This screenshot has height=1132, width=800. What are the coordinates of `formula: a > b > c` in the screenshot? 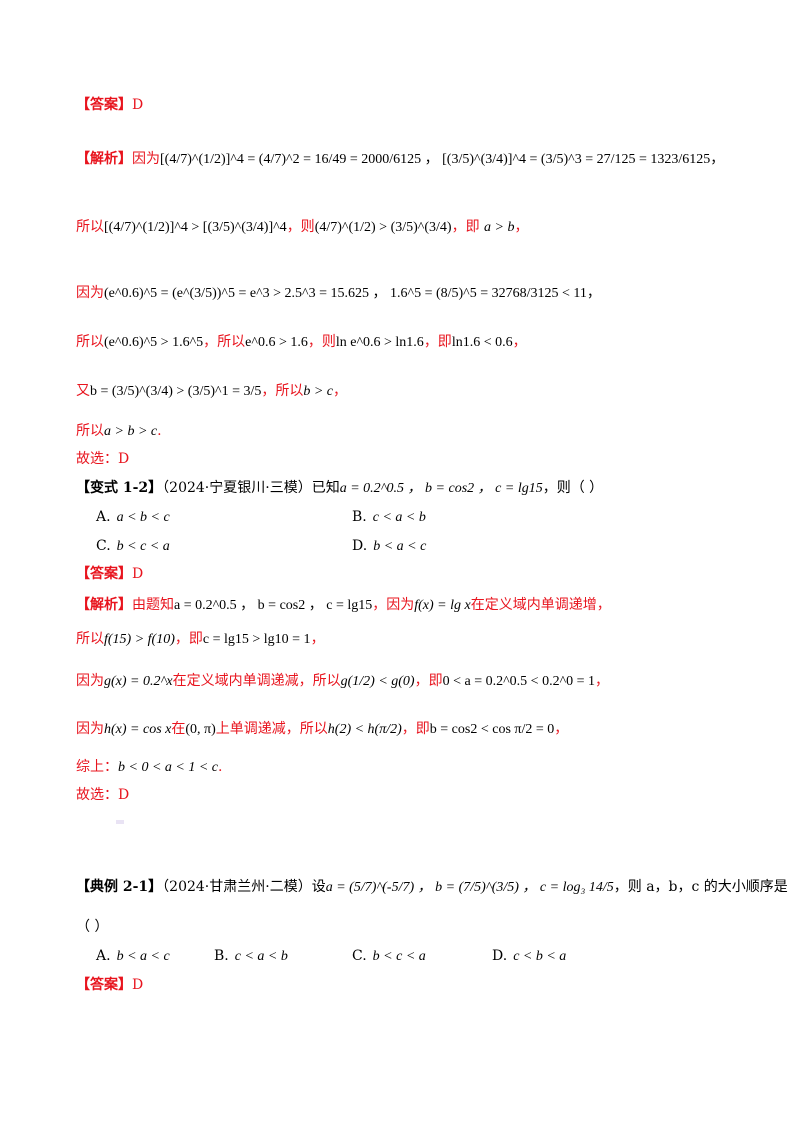 It's located at (131, 431).